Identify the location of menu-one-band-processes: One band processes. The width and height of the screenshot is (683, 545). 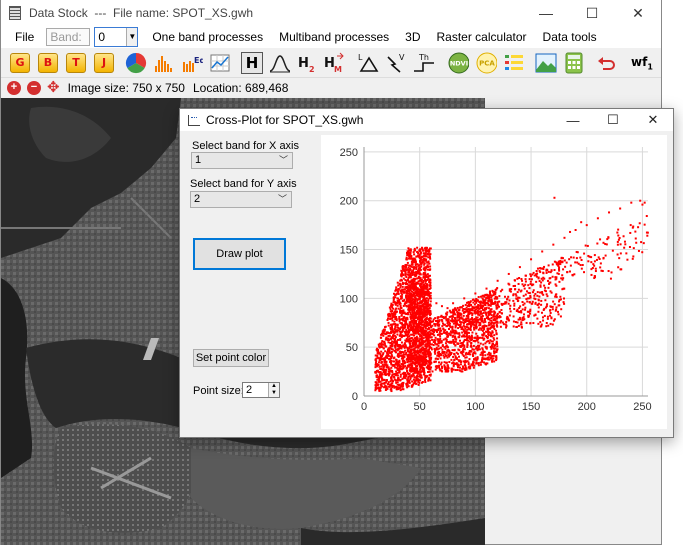
(208, 37).